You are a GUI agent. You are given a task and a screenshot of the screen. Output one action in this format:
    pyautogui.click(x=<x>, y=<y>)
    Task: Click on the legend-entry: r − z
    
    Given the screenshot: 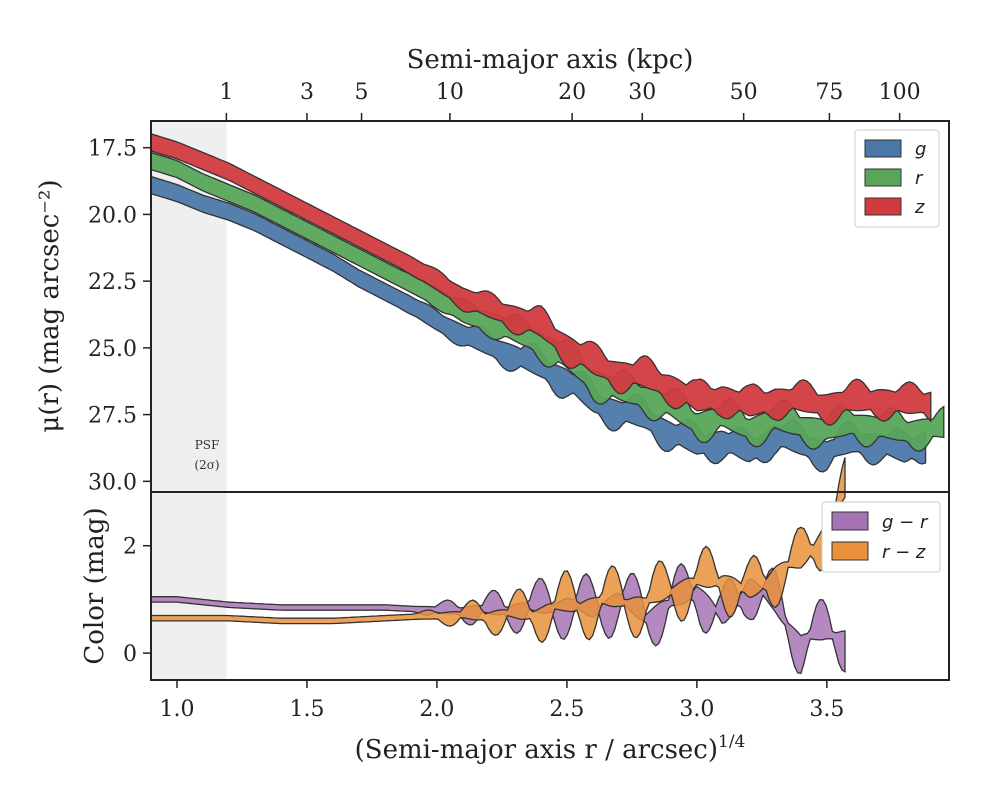 What is the action you would take?
    pyautogui.click(x=904, y=552)
    